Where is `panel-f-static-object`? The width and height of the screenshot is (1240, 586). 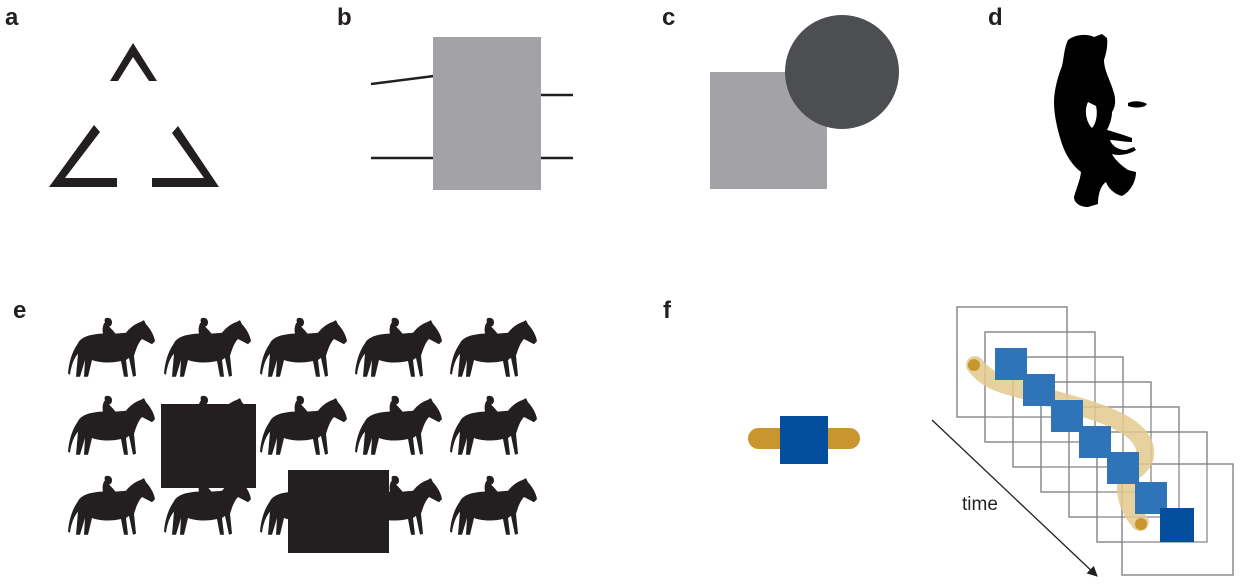 panel-f-static-object is located at coordinates (804, 440).